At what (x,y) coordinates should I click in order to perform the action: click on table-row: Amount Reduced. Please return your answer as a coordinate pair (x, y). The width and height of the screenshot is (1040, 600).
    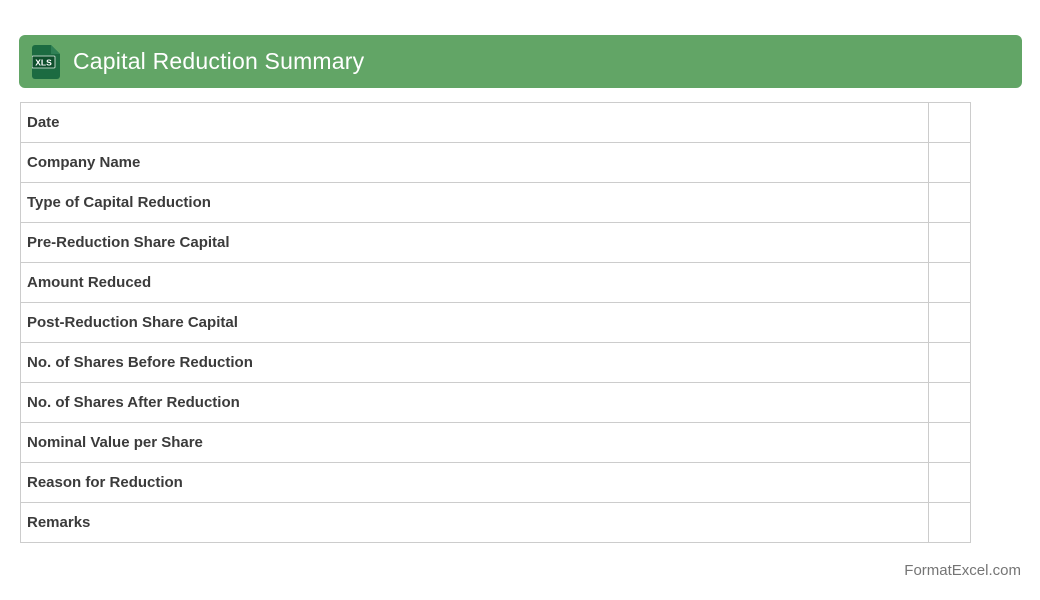
    Looking at the image, I should click on (495, 282).